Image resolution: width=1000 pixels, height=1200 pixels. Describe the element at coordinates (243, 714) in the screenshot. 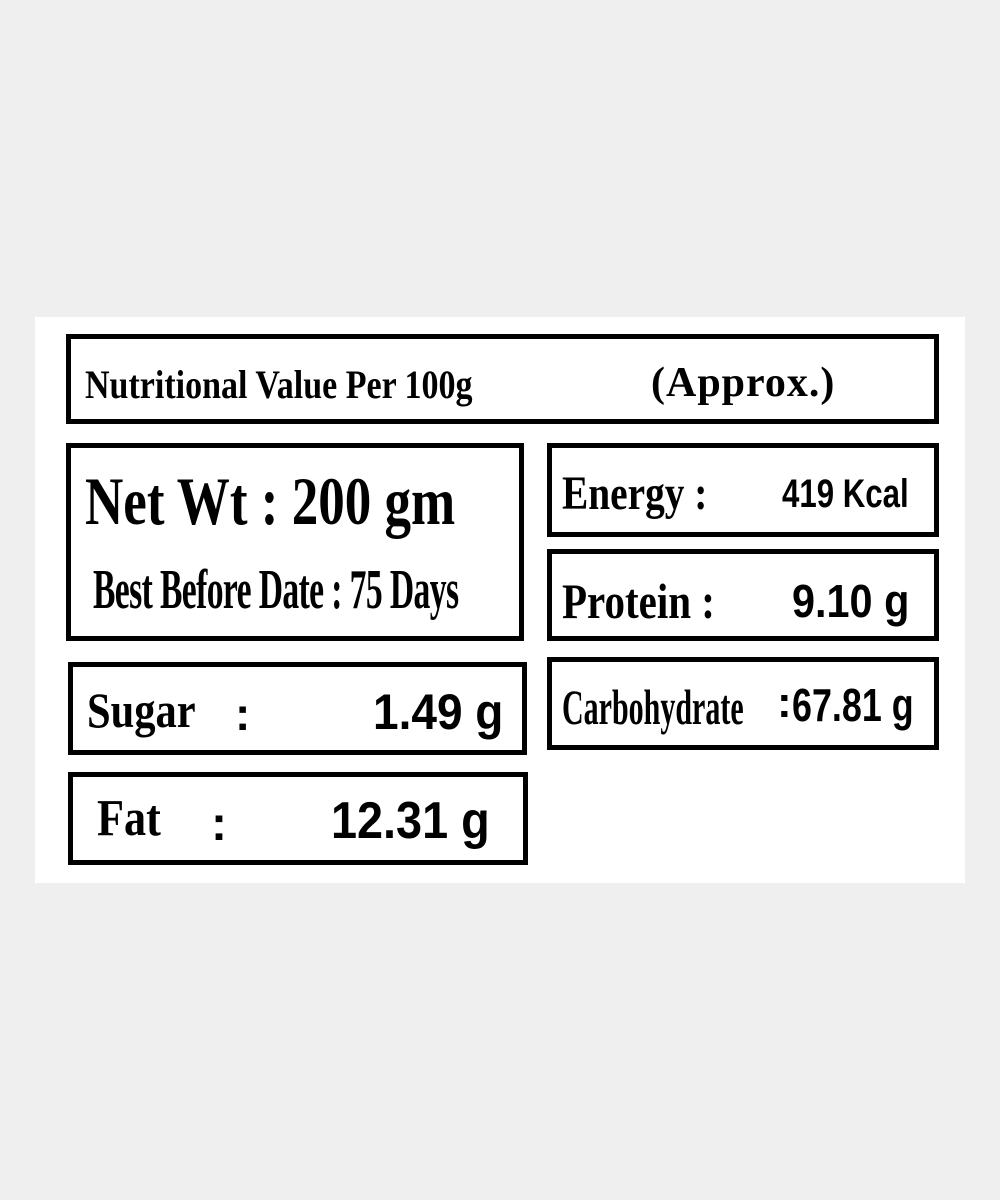

I see `sugar-colon: :` at that location.